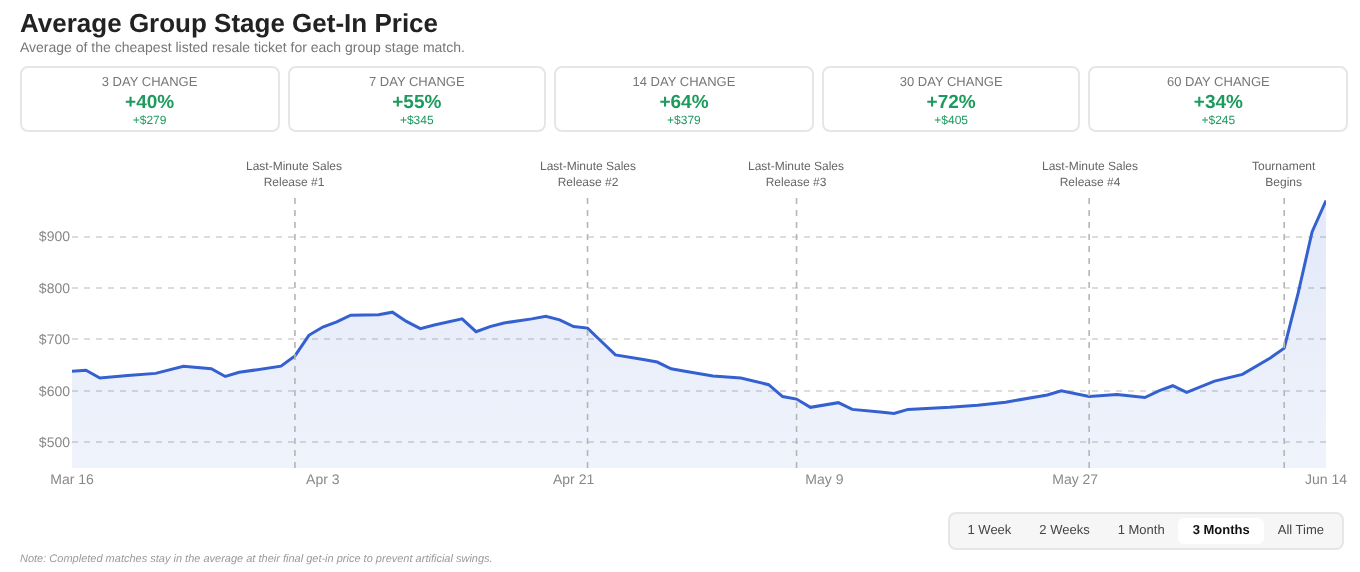 The height and width of the screenshot is (572, 1360). I want to click on text: +64%, so click(684, 103).